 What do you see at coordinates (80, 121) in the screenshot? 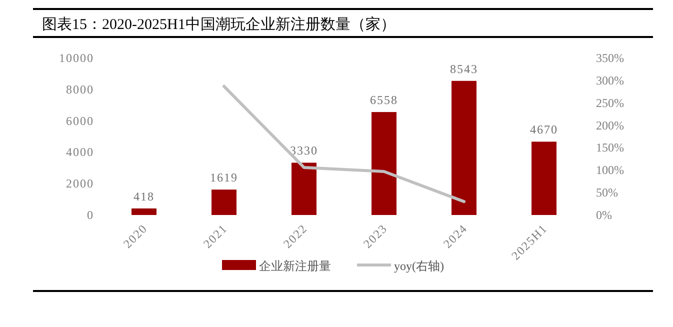
I see `y-tick-label: 6000` at bounding box center [80, 121].